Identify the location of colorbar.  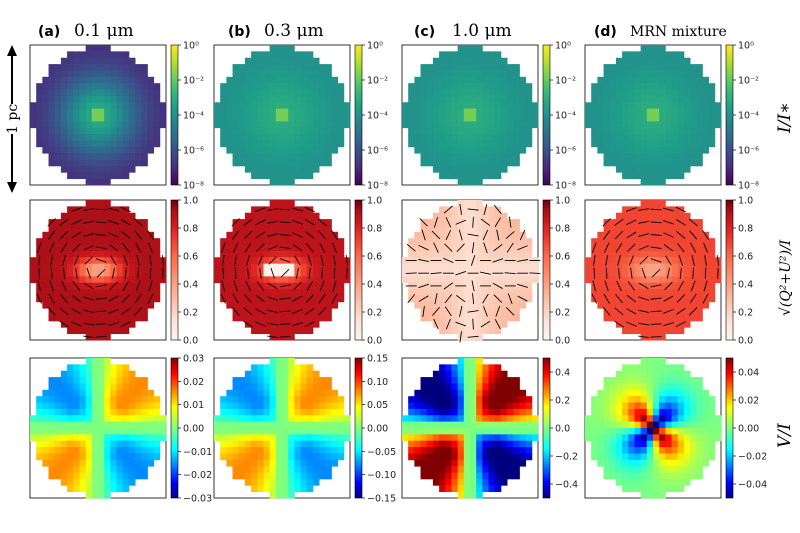
(358, 270).